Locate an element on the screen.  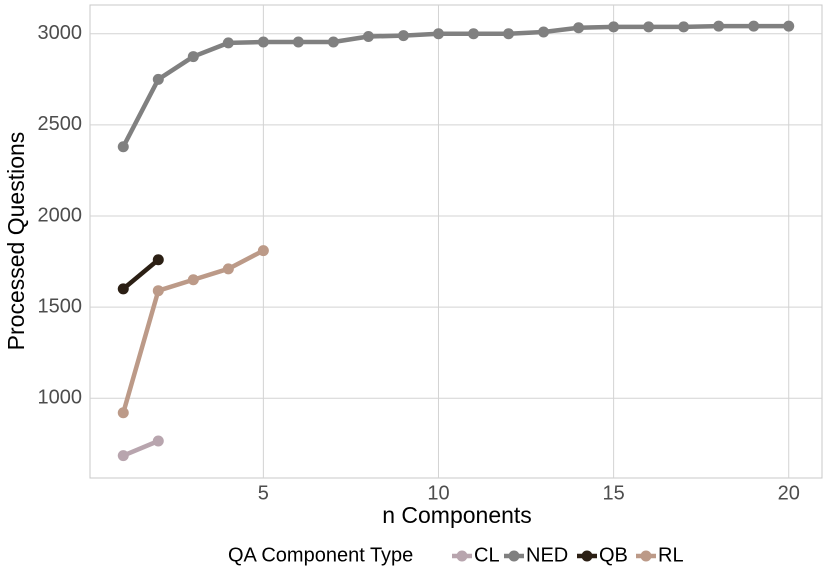
legend-label: CL is located at coordinates (487, 555).